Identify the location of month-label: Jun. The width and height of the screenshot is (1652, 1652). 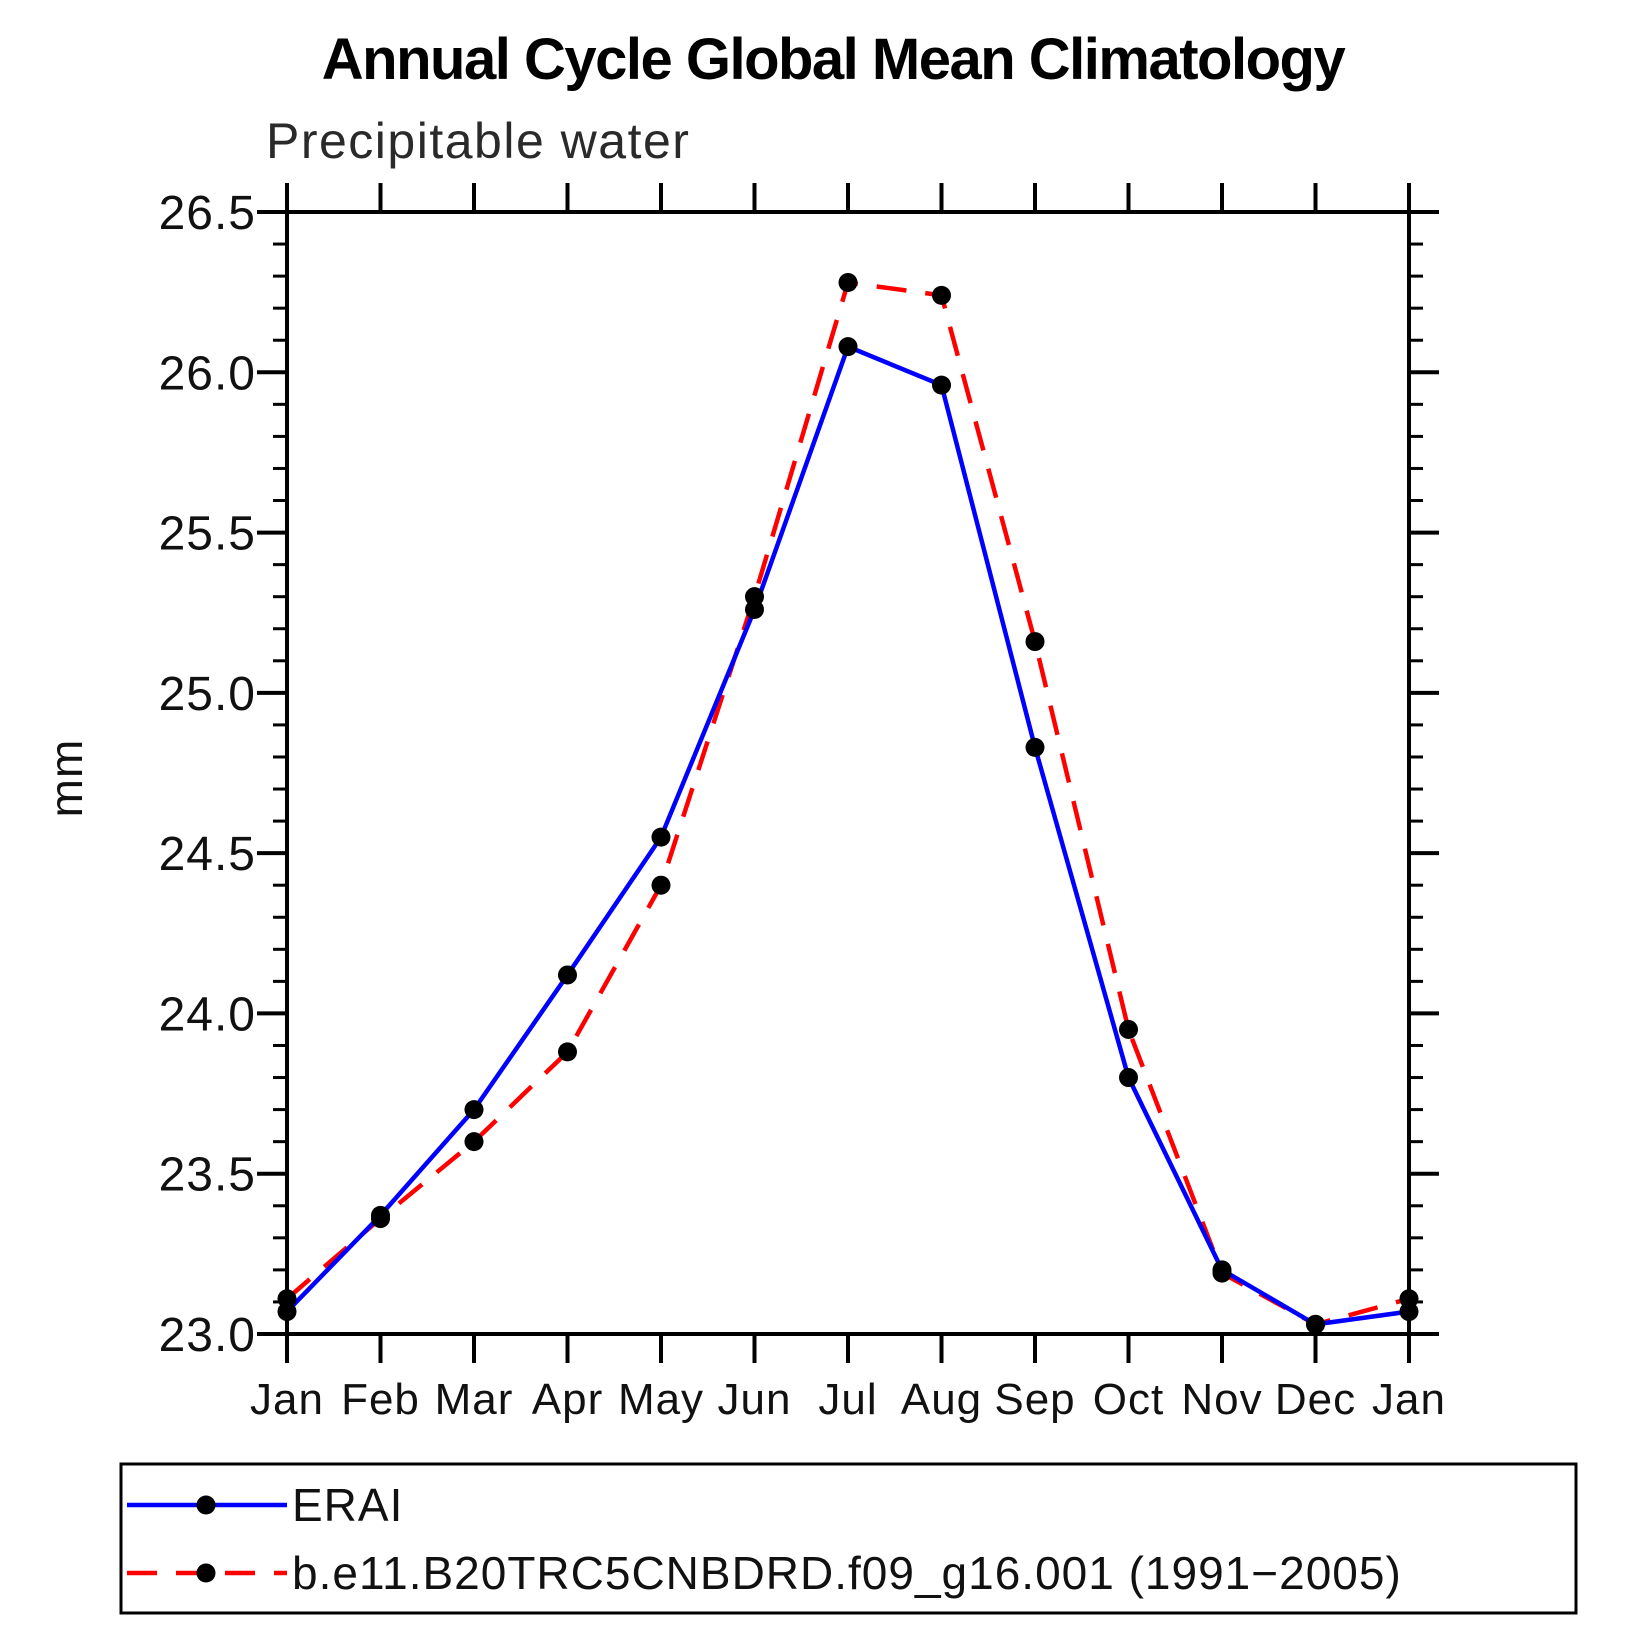
(755, 1399).